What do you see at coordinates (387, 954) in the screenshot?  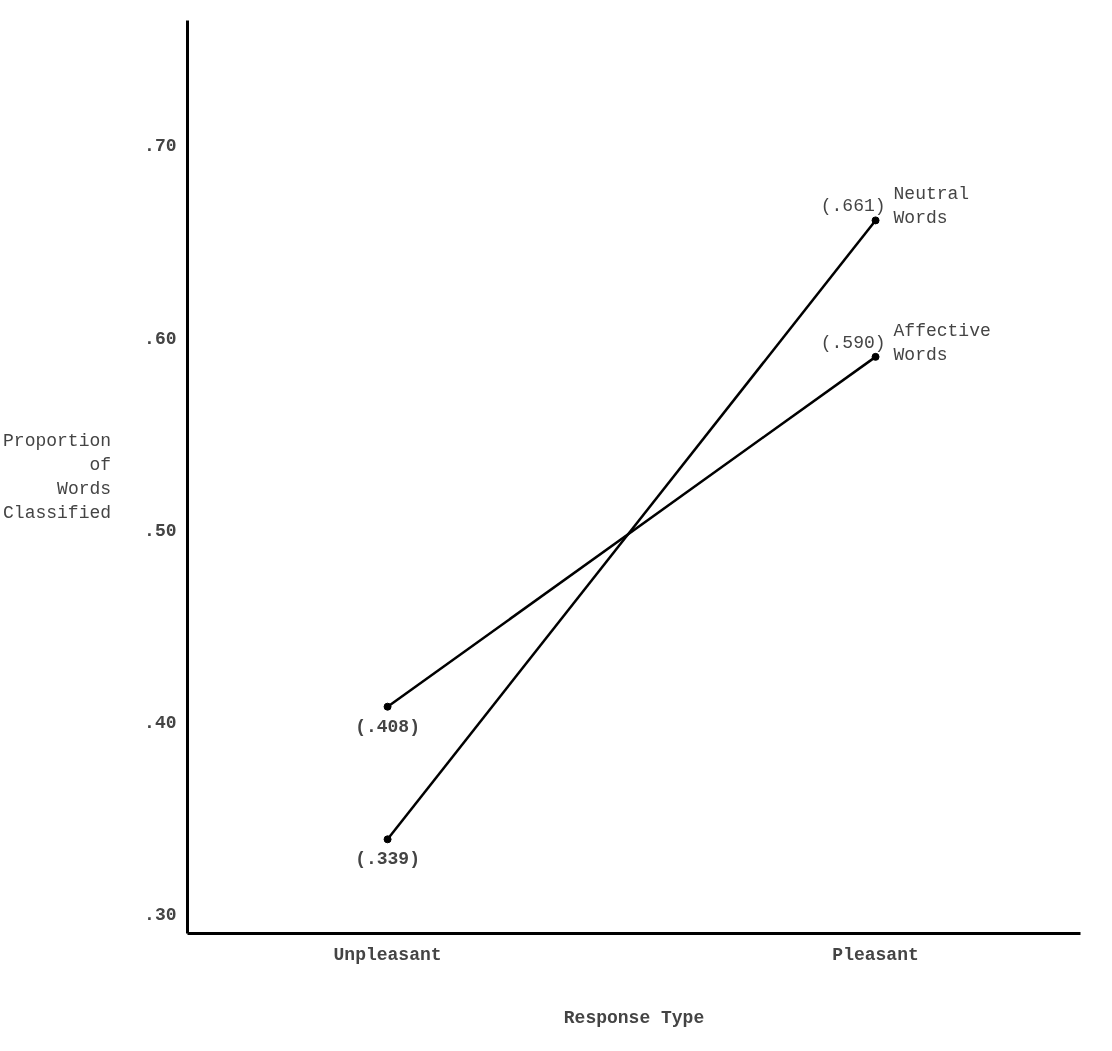 I see `x-tick-label: Unpleasant` at bounding box center [387, 954].